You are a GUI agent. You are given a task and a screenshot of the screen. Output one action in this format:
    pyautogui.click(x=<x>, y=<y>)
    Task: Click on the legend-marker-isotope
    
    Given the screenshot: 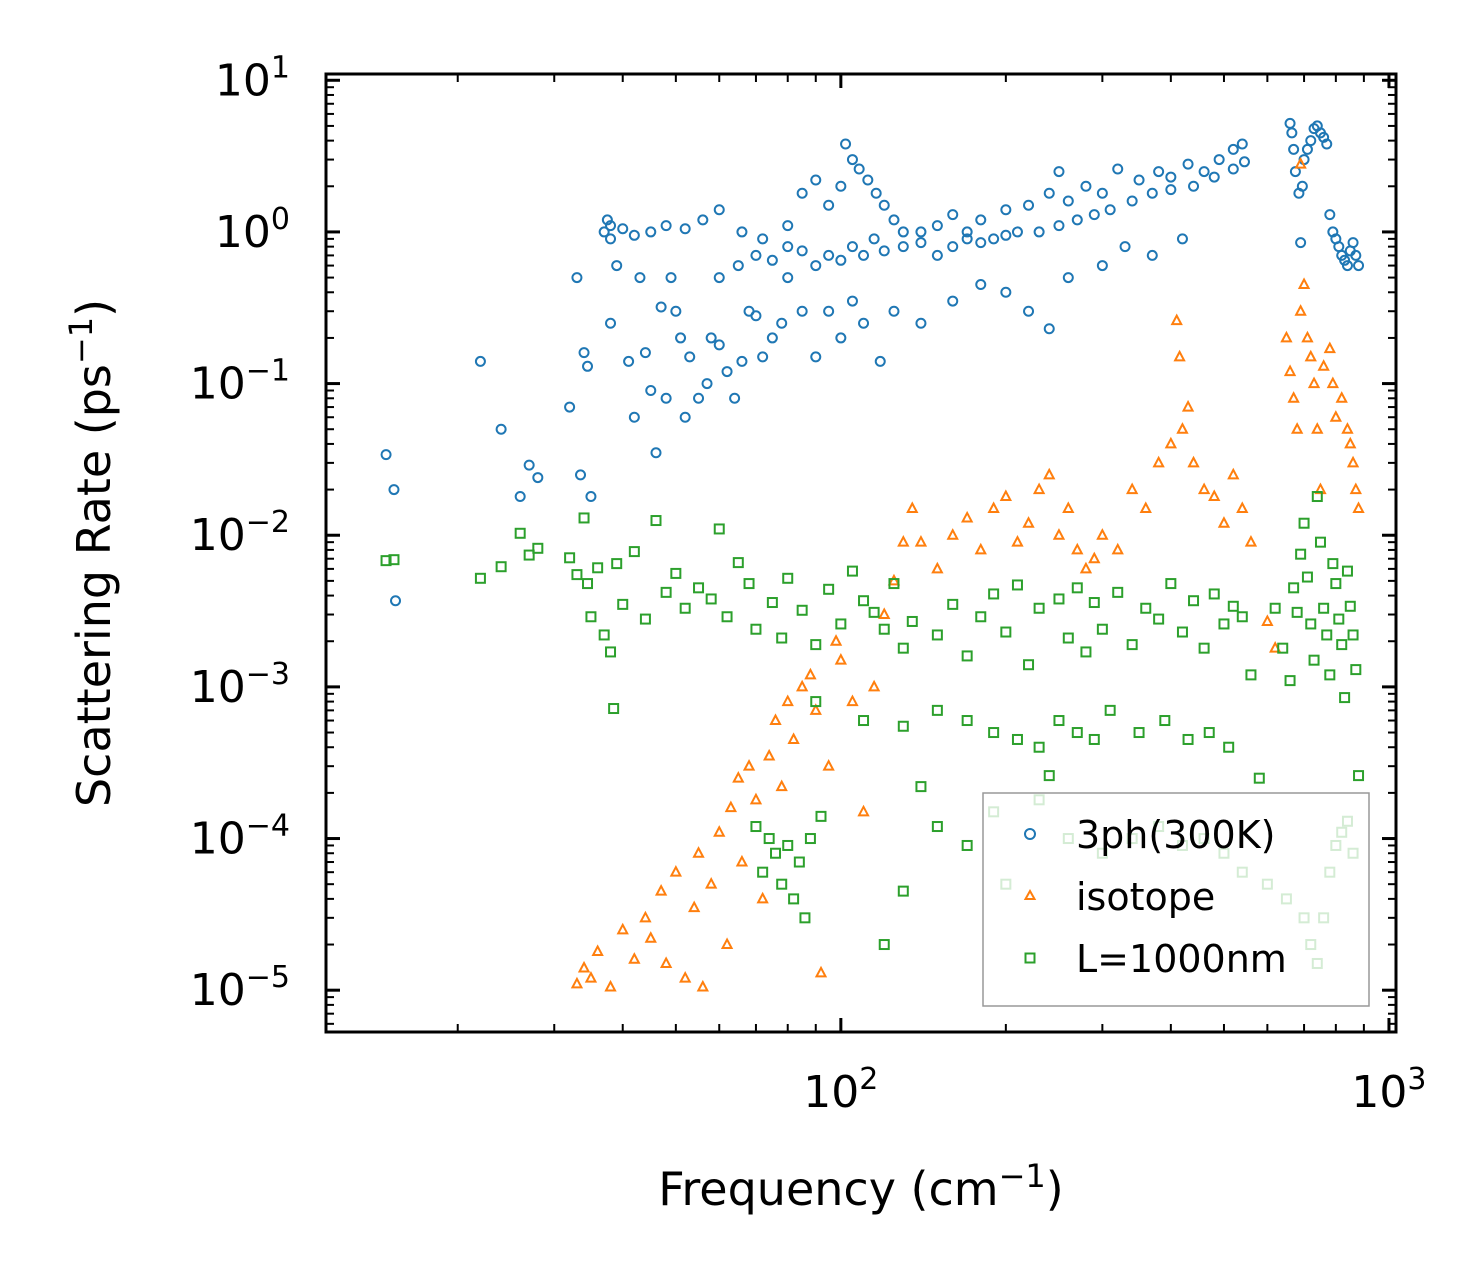 What is the action you would take?
    pyautogui.click(x=1030, y=894)
    